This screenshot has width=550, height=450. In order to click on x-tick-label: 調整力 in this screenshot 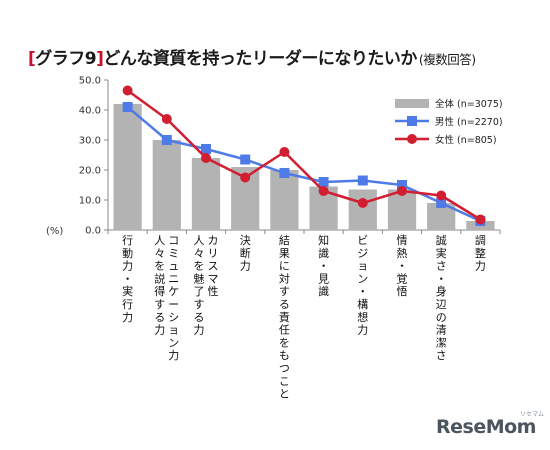, I will do `click(480, 253)`.